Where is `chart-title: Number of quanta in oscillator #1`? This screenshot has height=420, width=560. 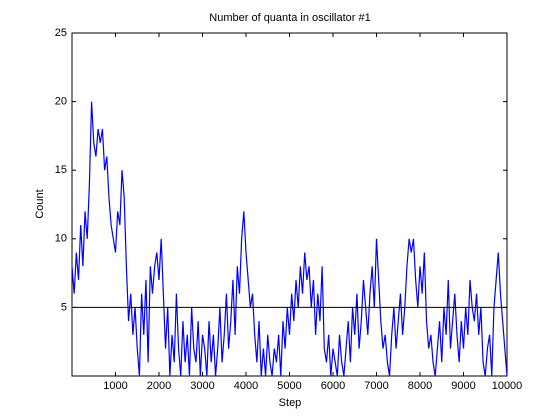 chart-title: Number of quanta in oscillator #1 is located at coordinates (289, 18).